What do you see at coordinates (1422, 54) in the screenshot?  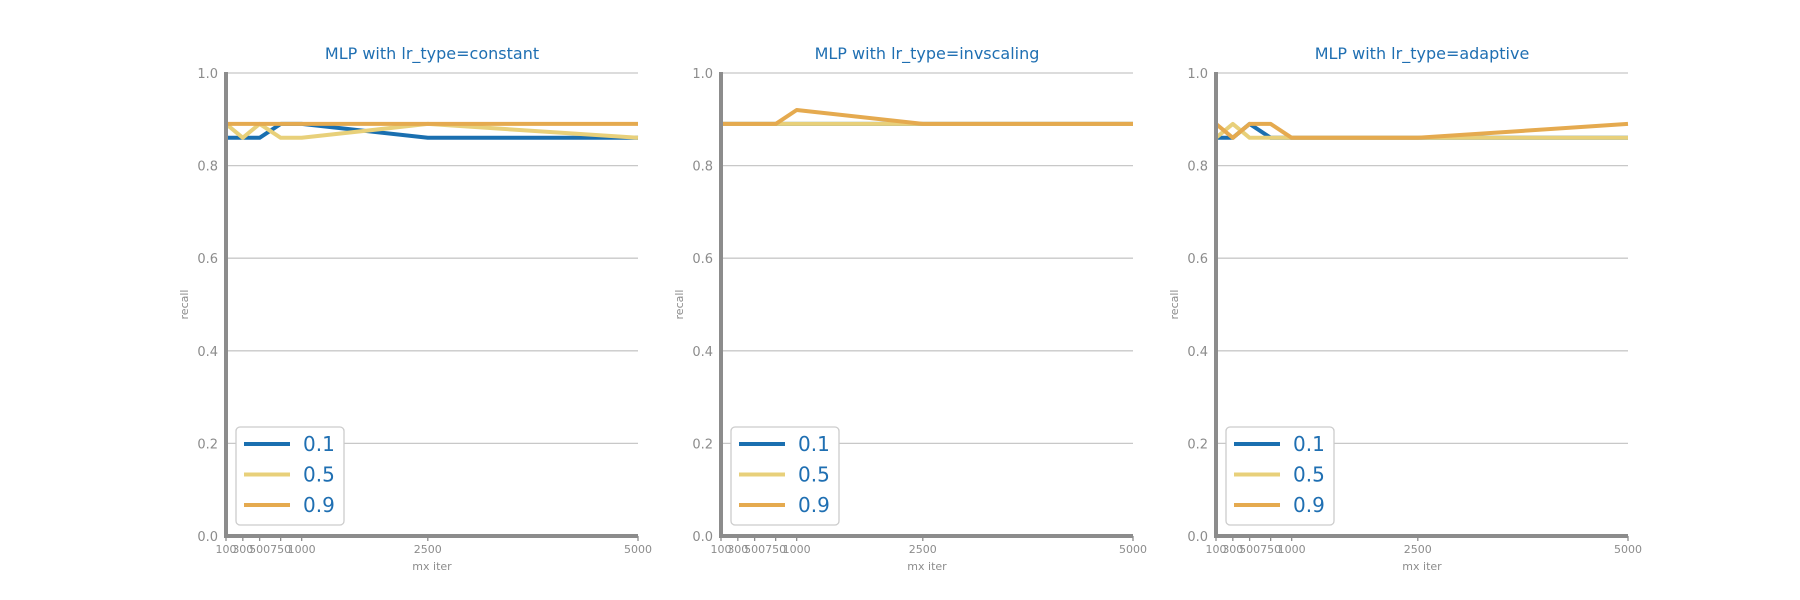 I see `chart-title: MLP with lr_type=adaptive` at bounding box center [1422, 54].